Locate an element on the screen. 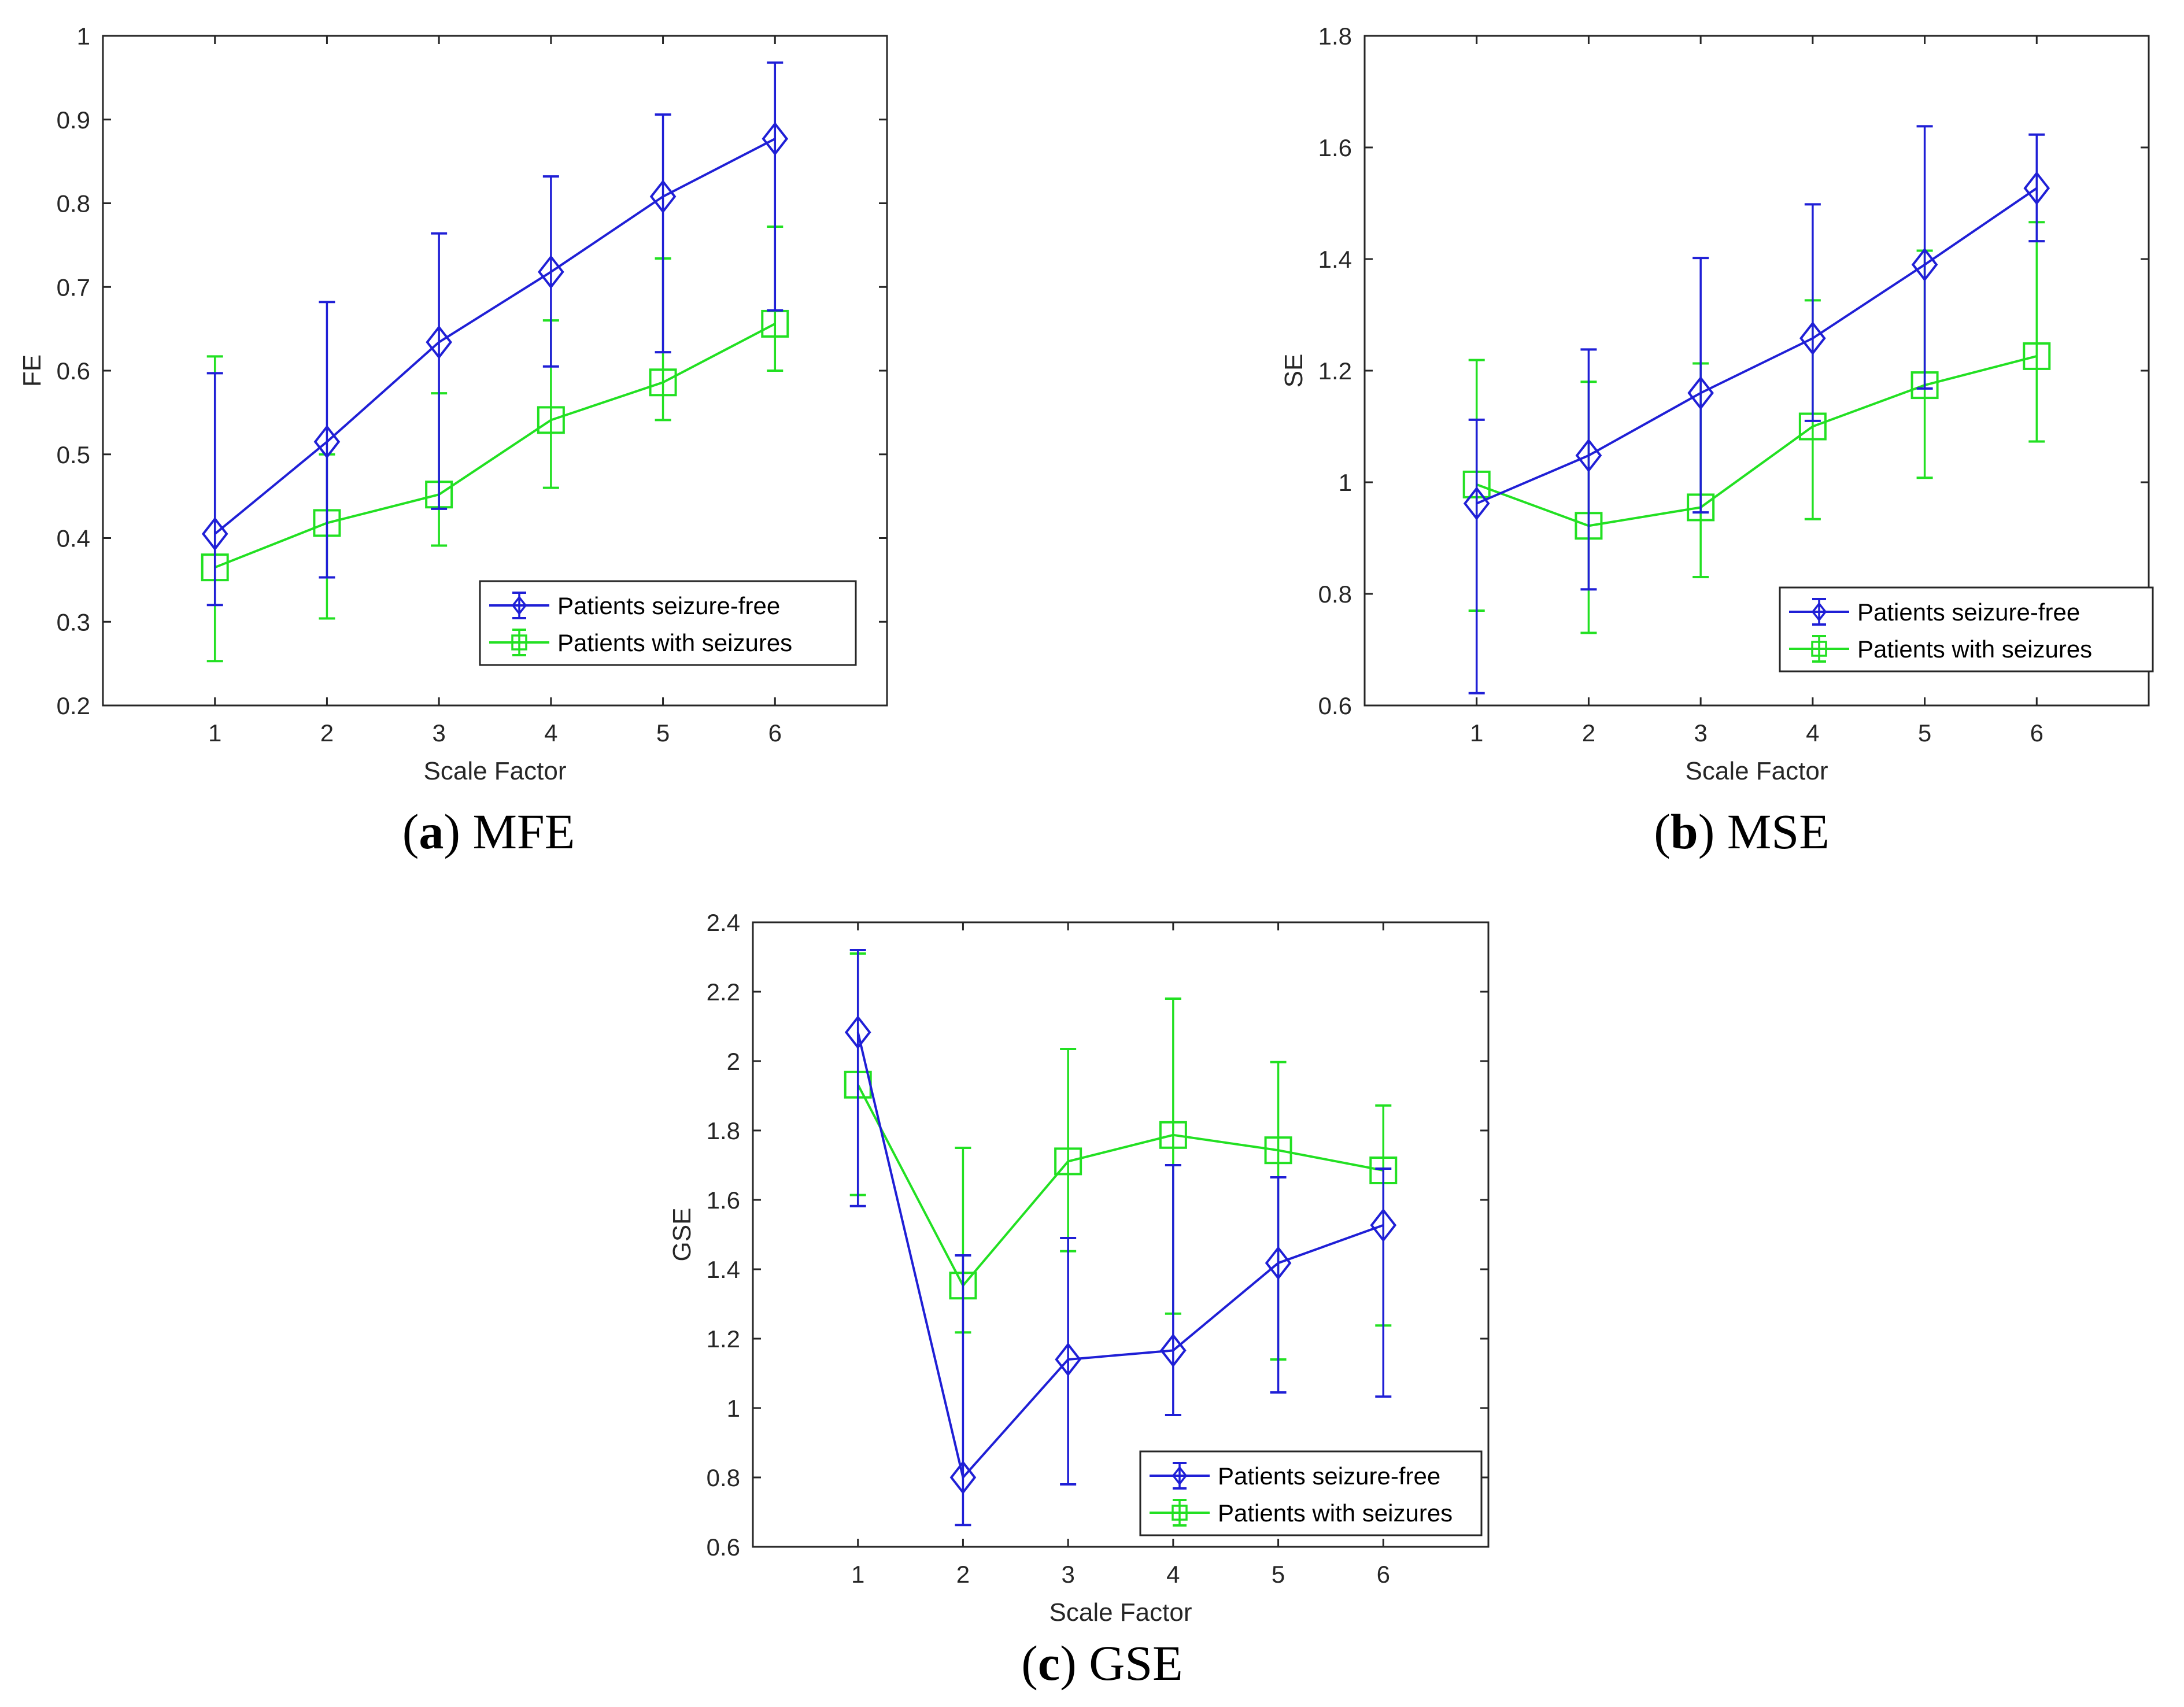 Image resolution: width=2184 pixels, height=1707 pixels. y-tick-label: 0.5 is located at coordinates (74, 454).